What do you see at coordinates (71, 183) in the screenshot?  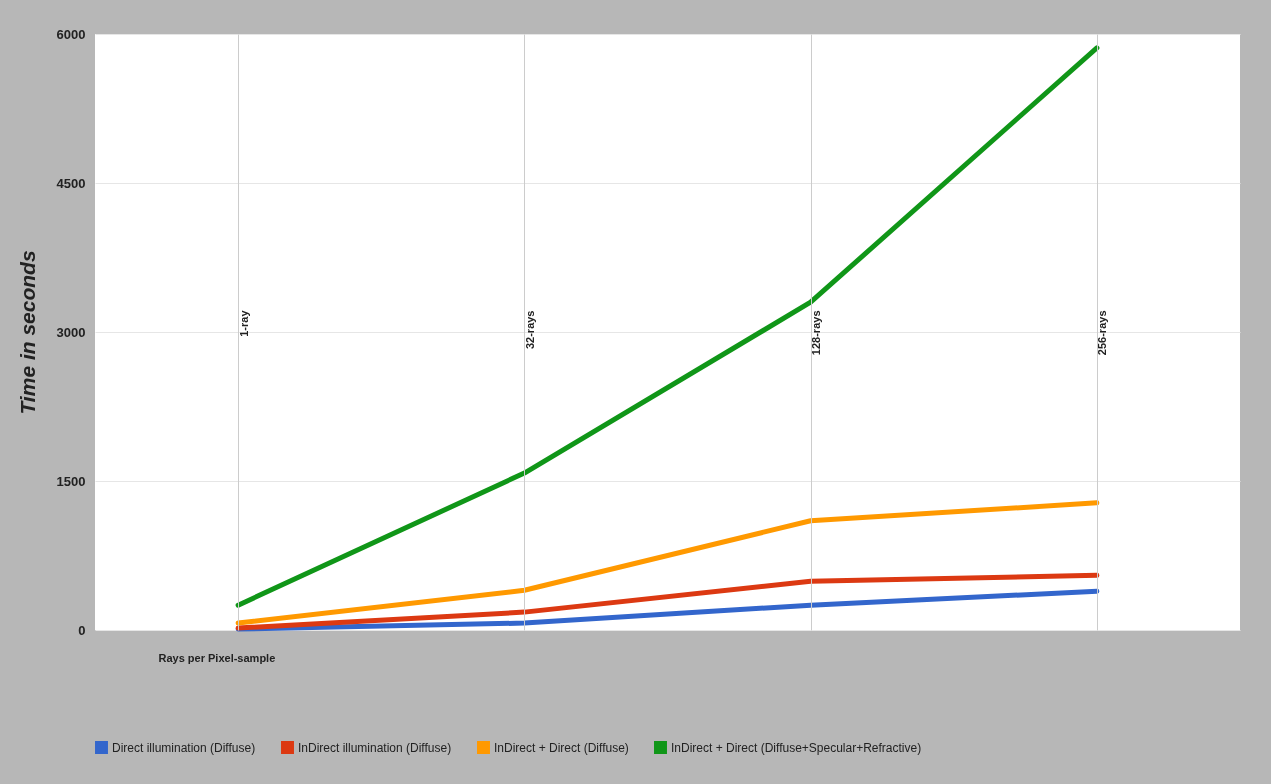 I see `y-tick-label: 4500` at bounding box center [71, 183].